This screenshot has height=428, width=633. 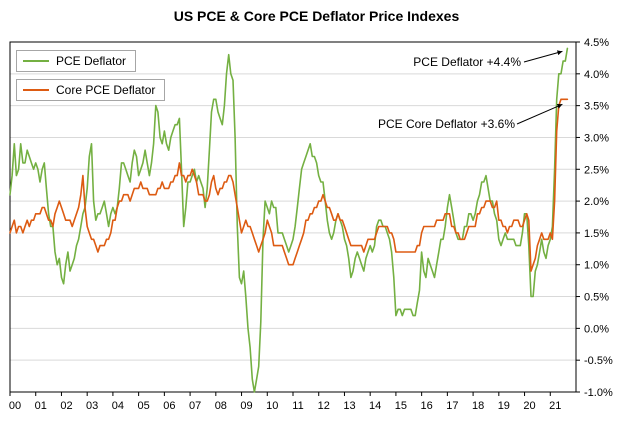 I want to click on x-tick-label: 11, so click(x=297, y=406).